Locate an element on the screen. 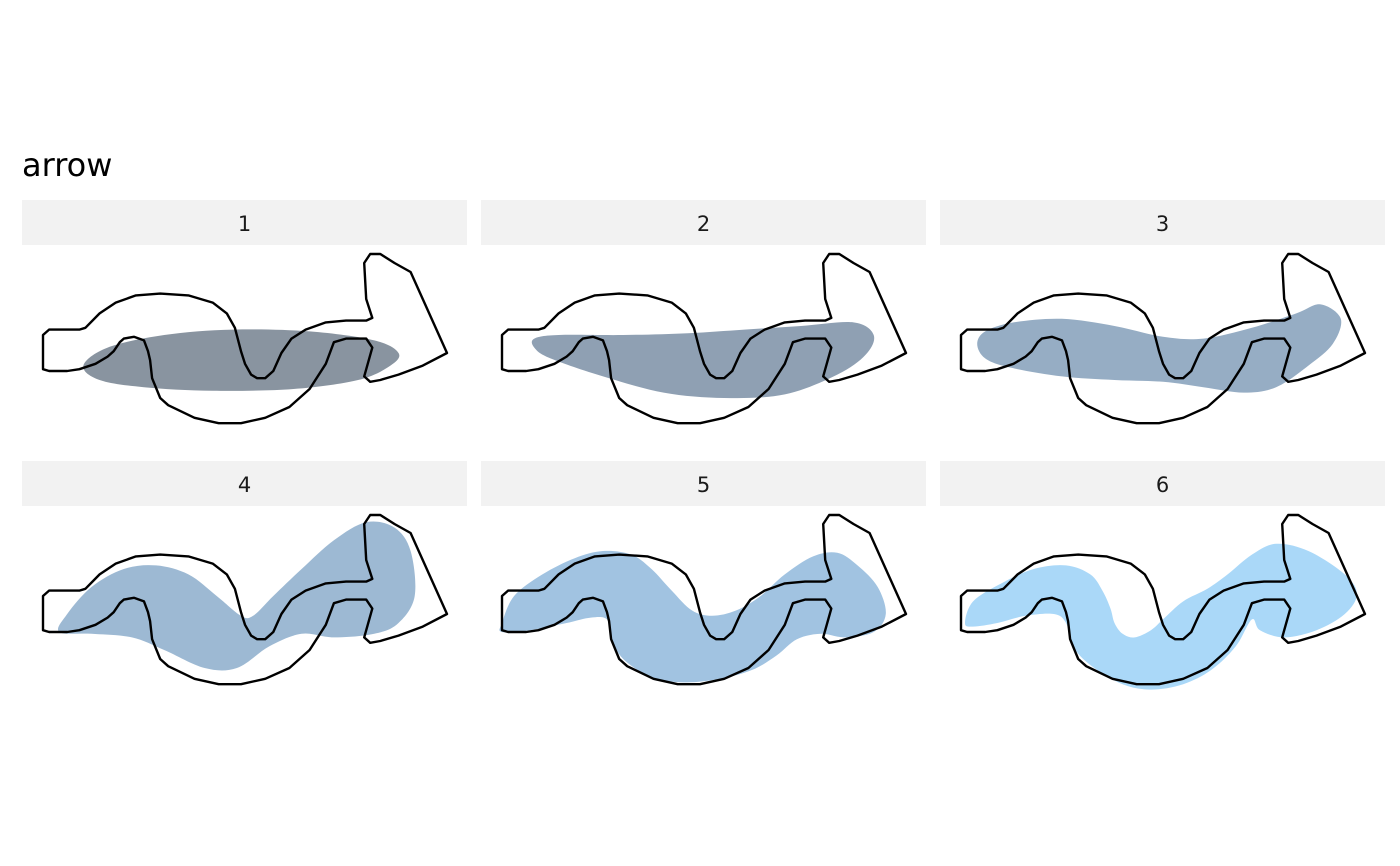  facet-panel-6: 6 is located at coordinates (1162, 575).